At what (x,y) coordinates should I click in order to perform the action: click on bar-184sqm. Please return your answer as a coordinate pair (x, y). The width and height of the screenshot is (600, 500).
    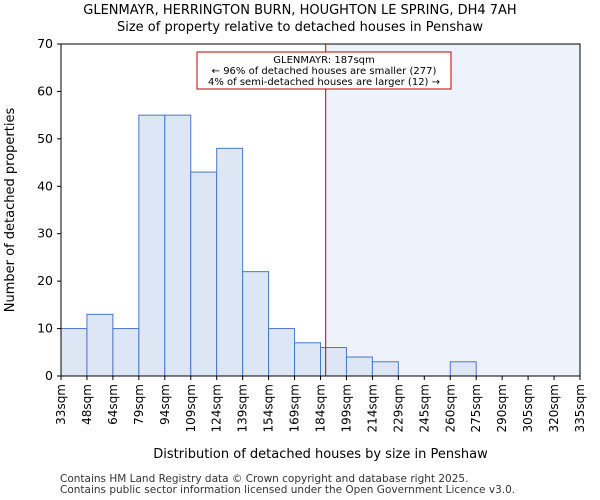
    Looking at the image, I should click on (333, 362).